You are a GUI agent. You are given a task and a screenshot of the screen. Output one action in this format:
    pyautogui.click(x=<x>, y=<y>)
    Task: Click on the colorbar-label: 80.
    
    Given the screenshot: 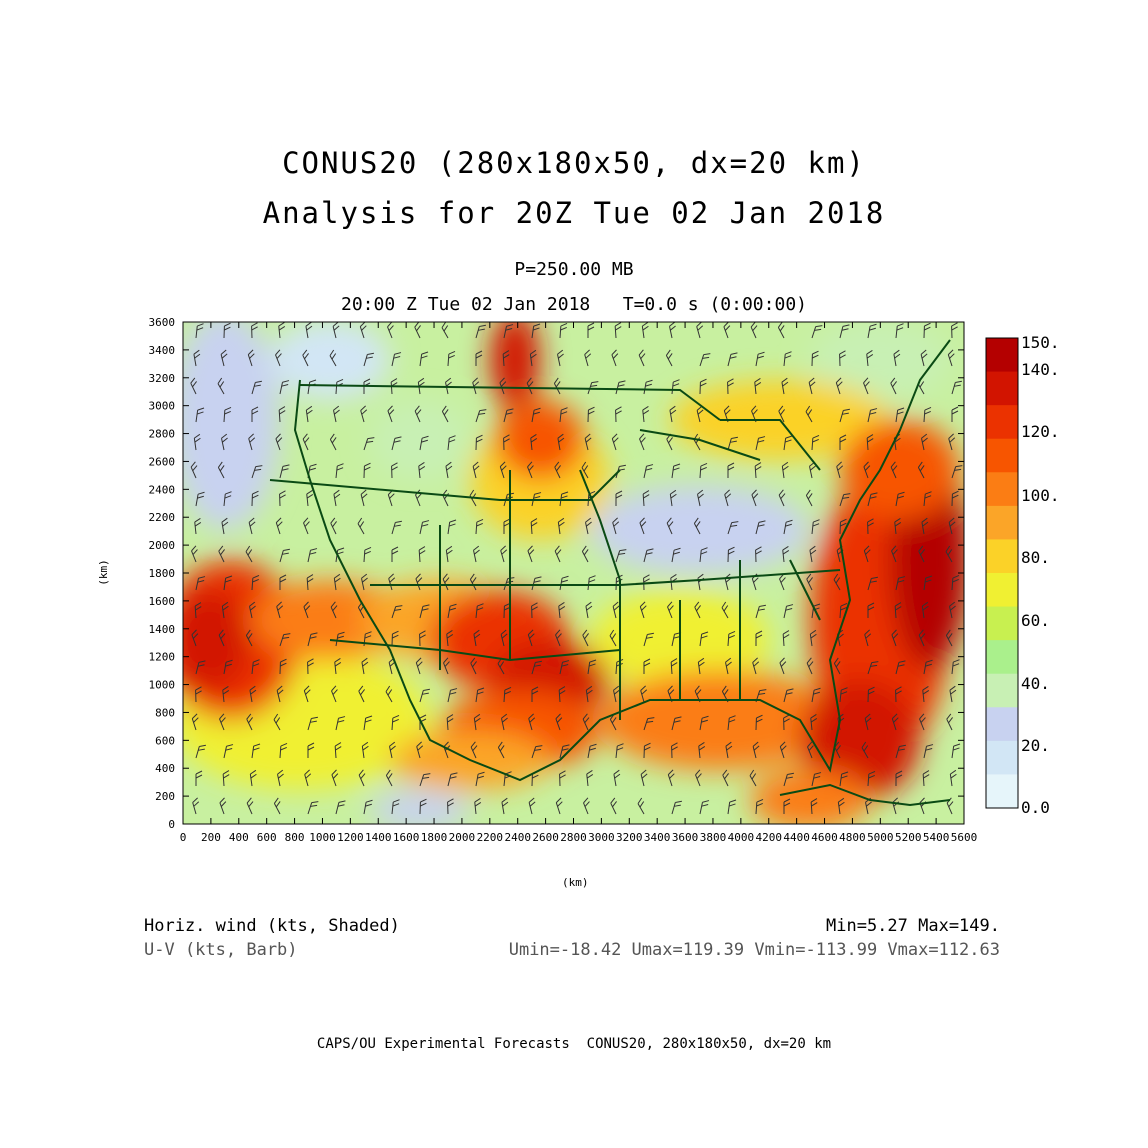 What is the action you would take?
    pyautogui.click(x=1035, y=557)
    